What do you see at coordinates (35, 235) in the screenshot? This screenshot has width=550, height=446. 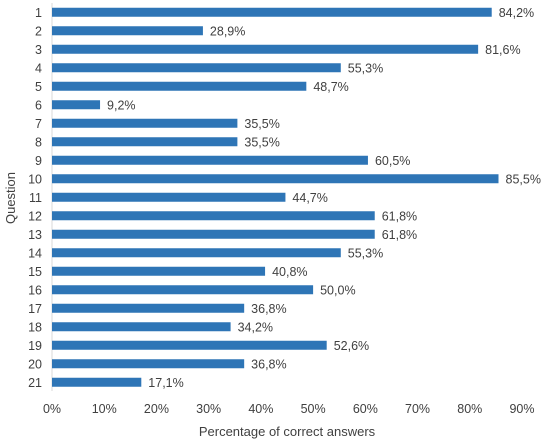 I see `category-label: 13` at bounding box center [35, 235].